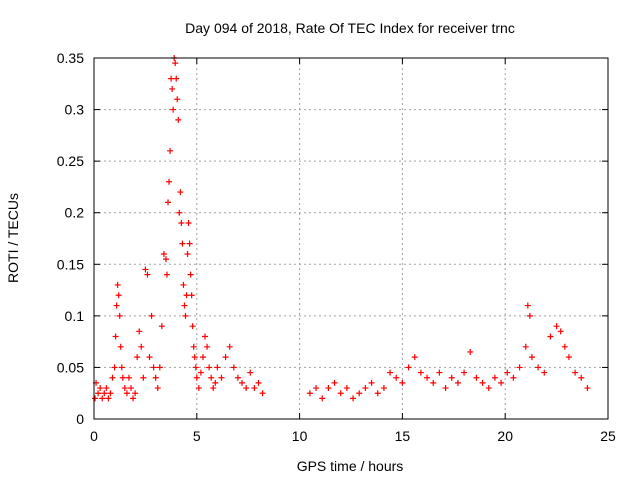  Describe the element at coordinates (75, 316) in the screenshot. I see `y-tick-label: 0.1` at that location.